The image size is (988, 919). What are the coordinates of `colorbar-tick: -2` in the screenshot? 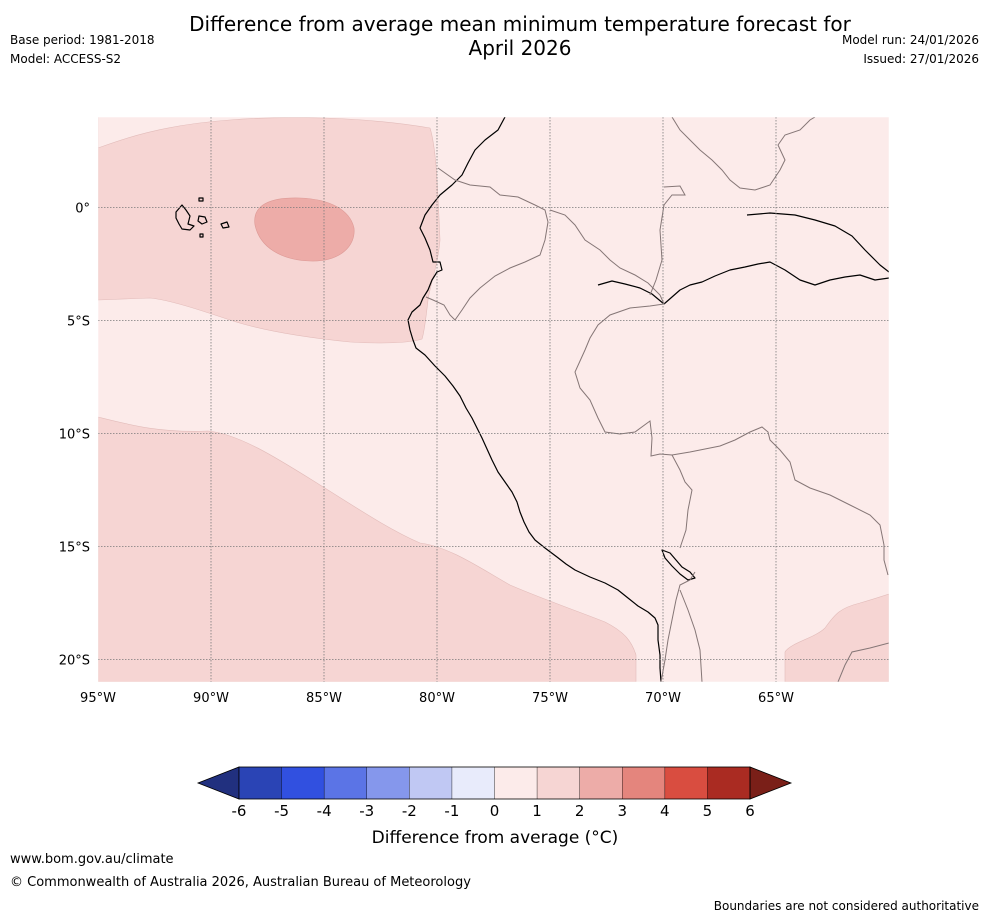 It's located at (409, 811).